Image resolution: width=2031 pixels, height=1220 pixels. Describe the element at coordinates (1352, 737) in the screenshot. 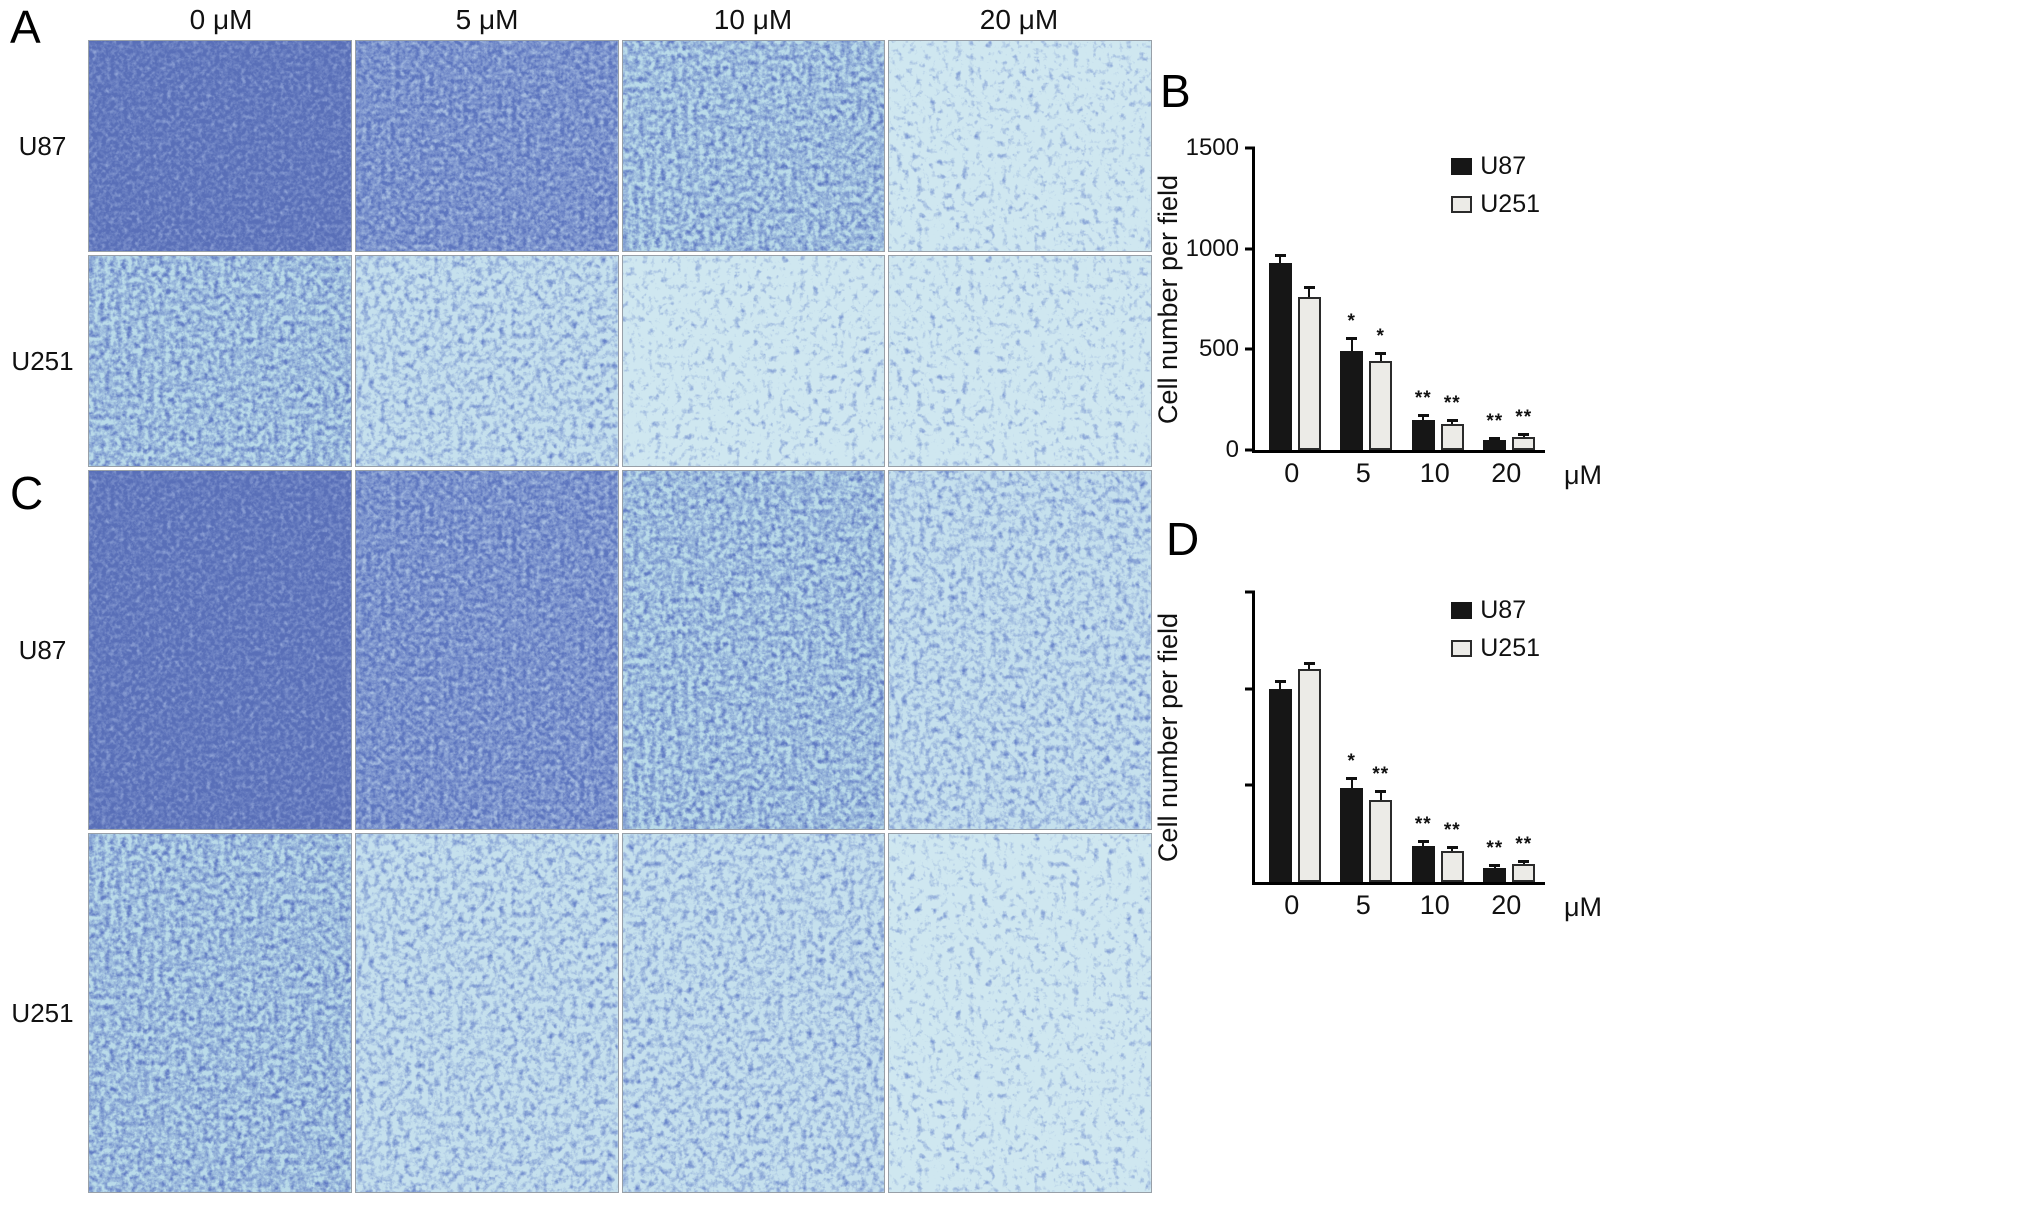

I see `bar-wrap: *` at that location.